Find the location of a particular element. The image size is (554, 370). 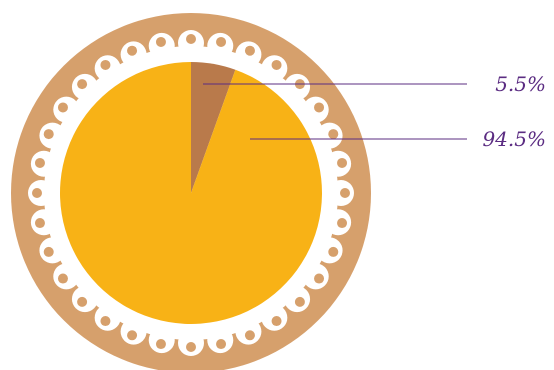

slice-label-0: 5.5% is located at coordinates (520, 84).